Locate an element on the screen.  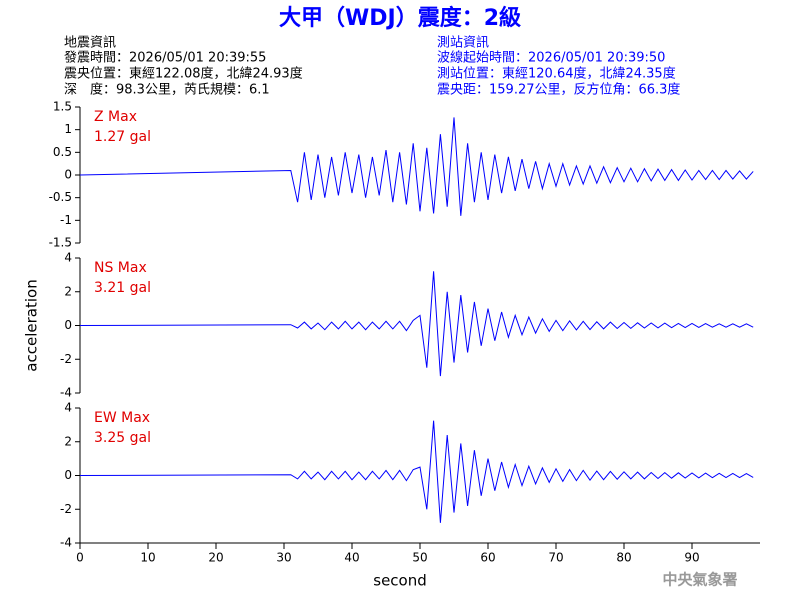
info-right: 測站資訊 is located at coordinates (463, 43).